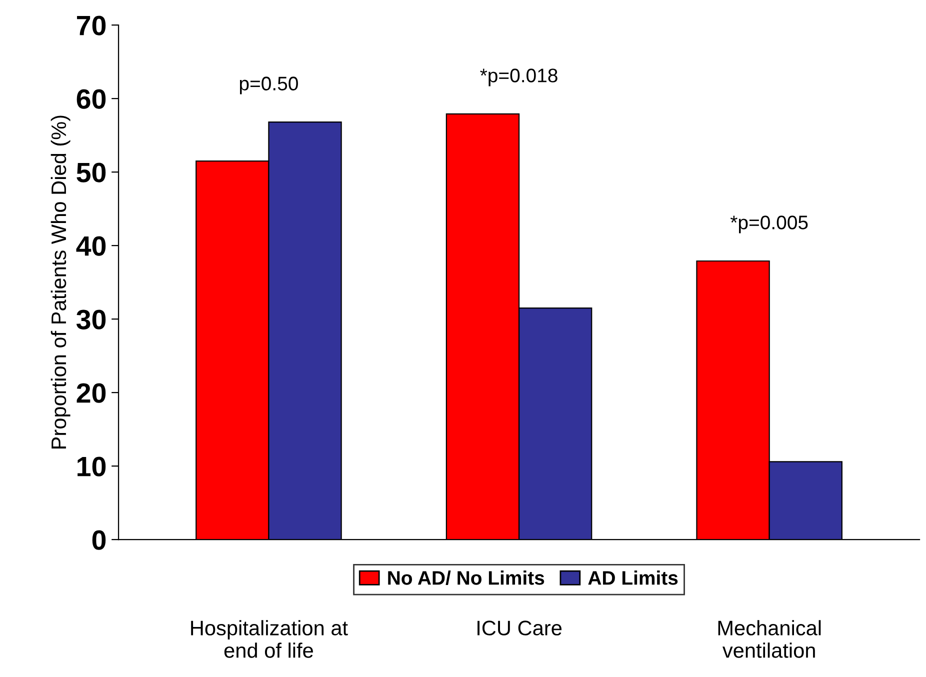  I want to click on x-tick-label: Mechanical ventilation, so click(769, 639).